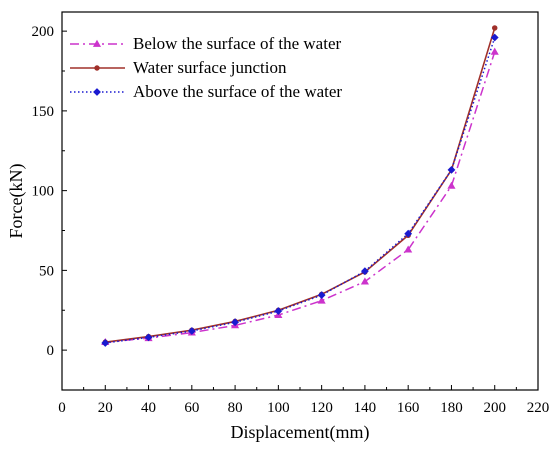 This screenshot has height=450, width=550. What do you see at coordinates (62, 408) in the screenshot?
I see `x-tick-label: 0` at bounding box center [62, 408].